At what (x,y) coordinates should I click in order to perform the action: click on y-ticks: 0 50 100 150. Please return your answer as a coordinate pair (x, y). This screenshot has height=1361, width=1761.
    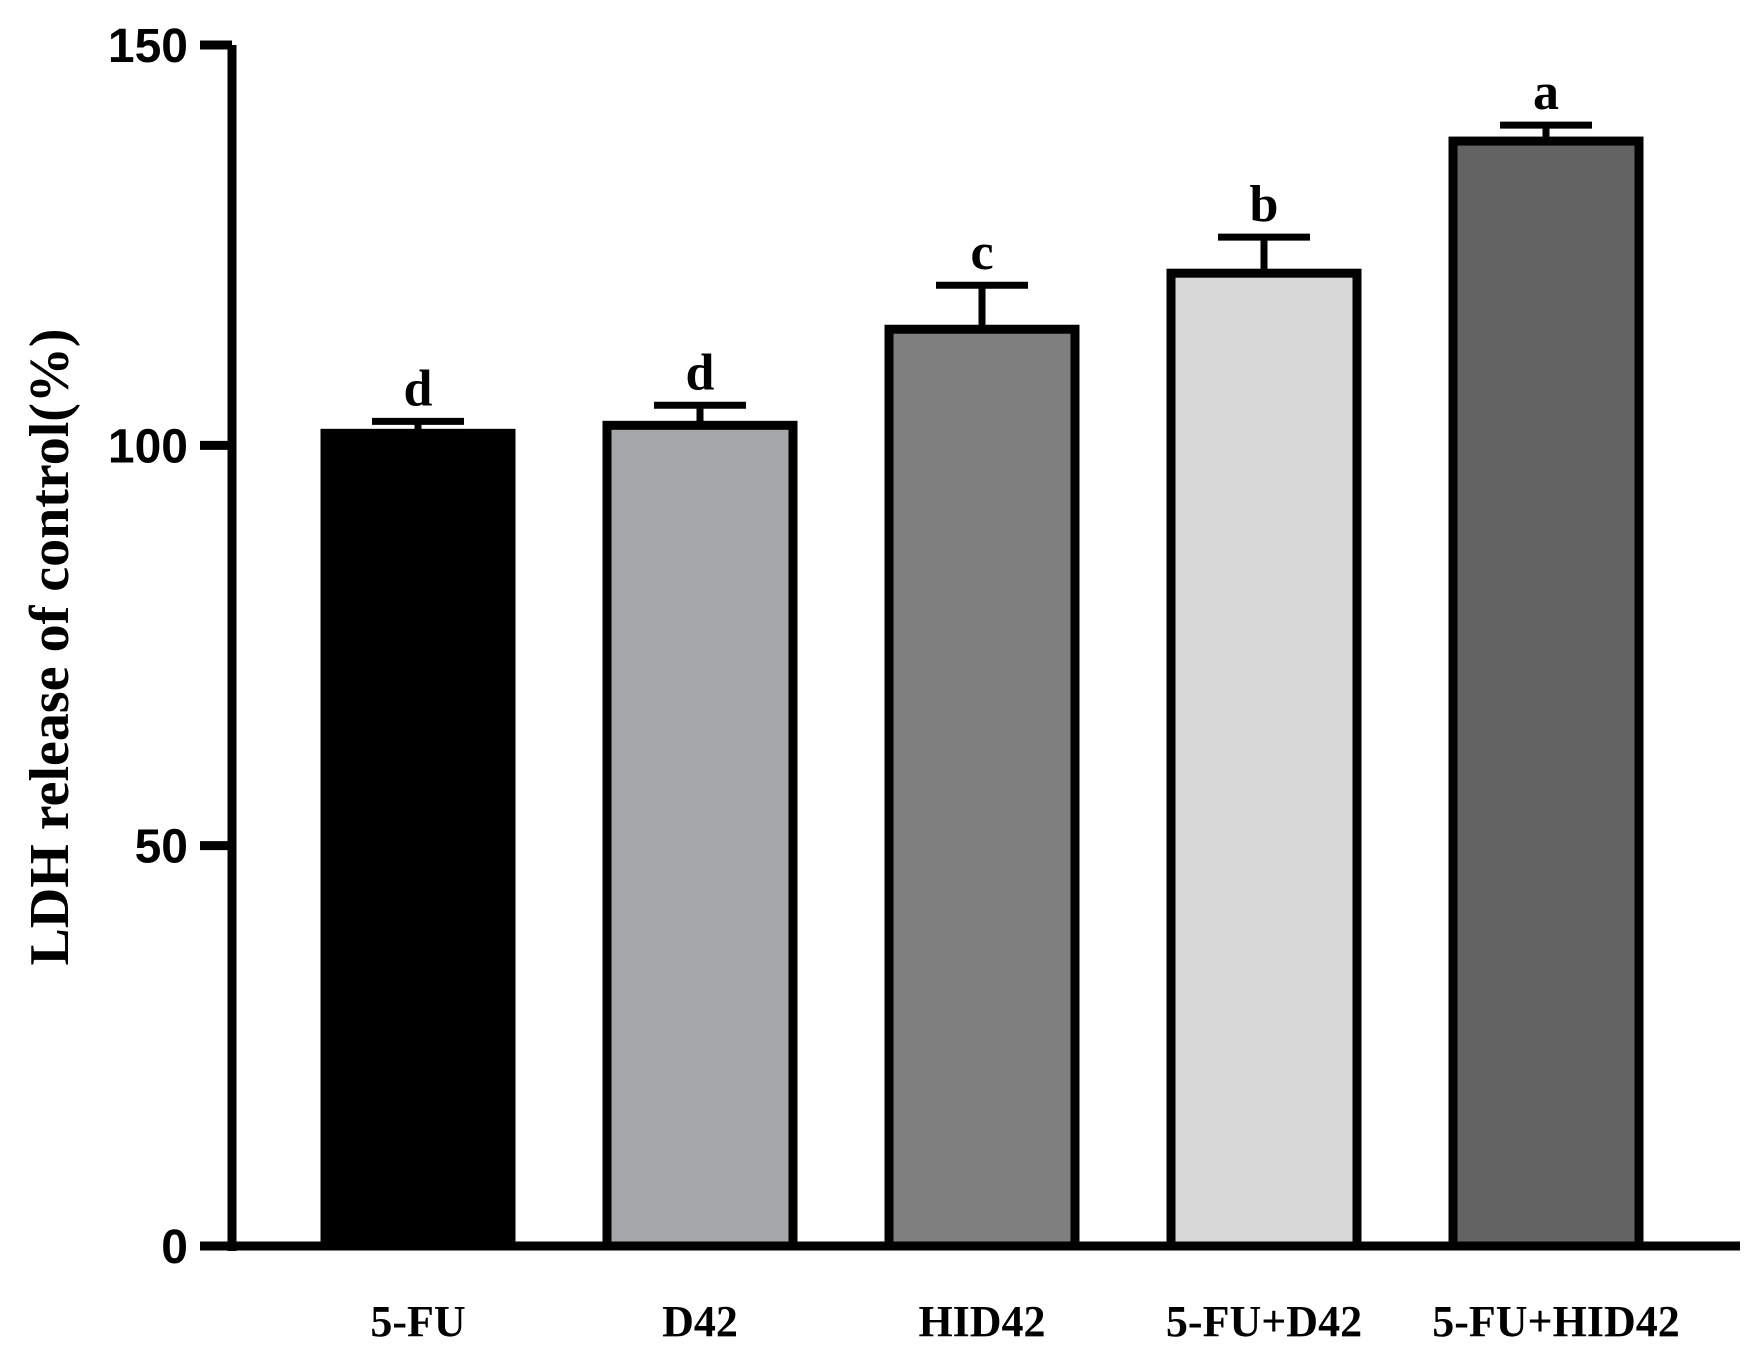
    Looking at the image, I should click on (170, 647).